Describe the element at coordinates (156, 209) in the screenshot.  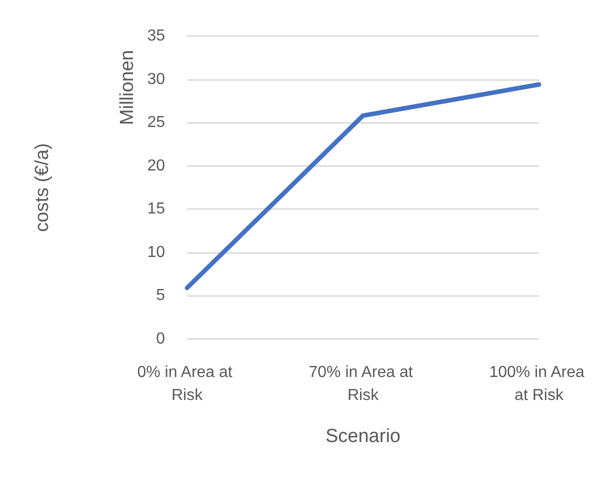
I see `y-tick-label: 15` at that location.